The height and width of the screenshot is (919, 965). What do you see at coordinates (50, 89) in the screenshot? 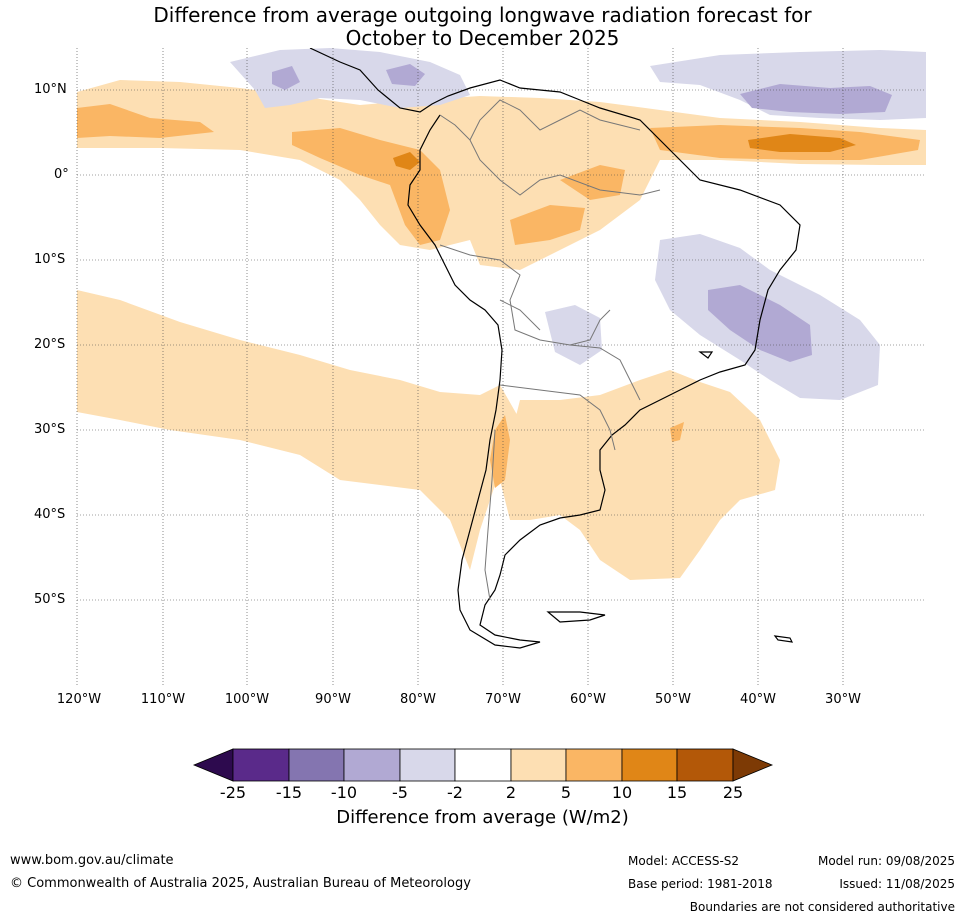
I see `lat-label-10n: 10°N` at bounding box center [50, 89].